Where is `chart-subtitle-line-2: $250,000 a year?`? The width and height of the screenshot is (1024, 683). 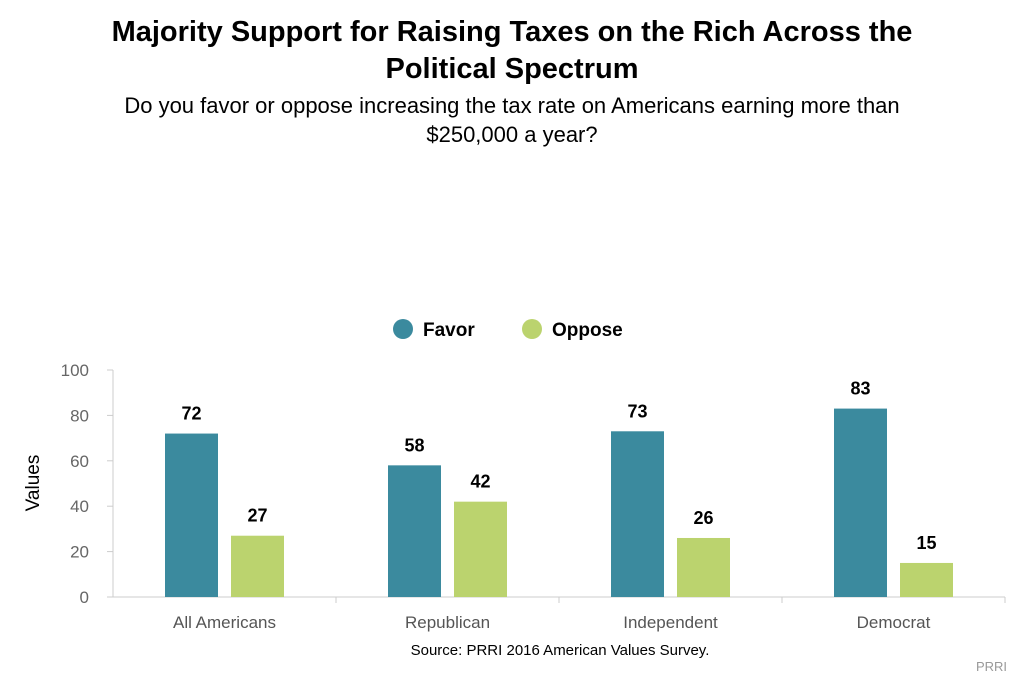 chart-subtitle-line-2: $250,000 a year? is located at coordinates (511, 134).